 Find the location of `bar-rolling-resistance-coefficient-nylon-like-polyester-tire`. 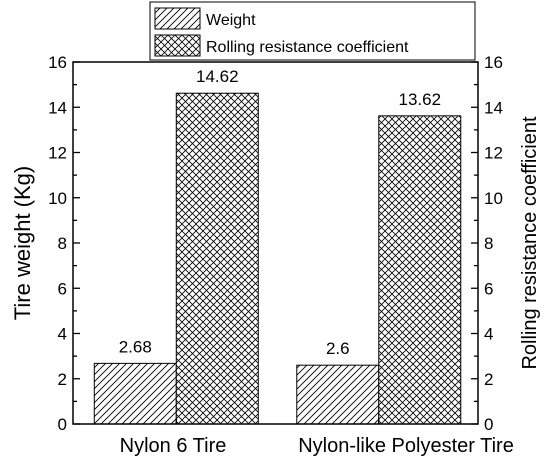

bar-rolling-resistance-coefficient-nylon-like-polyester-tire is located at coordinates (420, 270).